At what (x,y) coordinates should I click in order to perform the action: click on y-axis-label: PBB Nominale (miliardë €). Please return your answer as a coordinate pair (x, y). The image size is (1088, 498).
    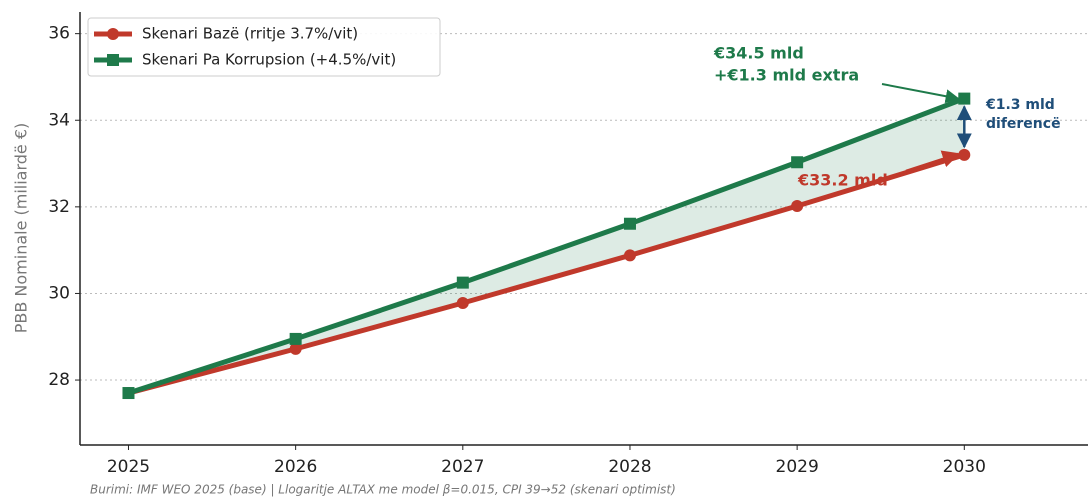
    Looking at the image, I should click on (21, 228).